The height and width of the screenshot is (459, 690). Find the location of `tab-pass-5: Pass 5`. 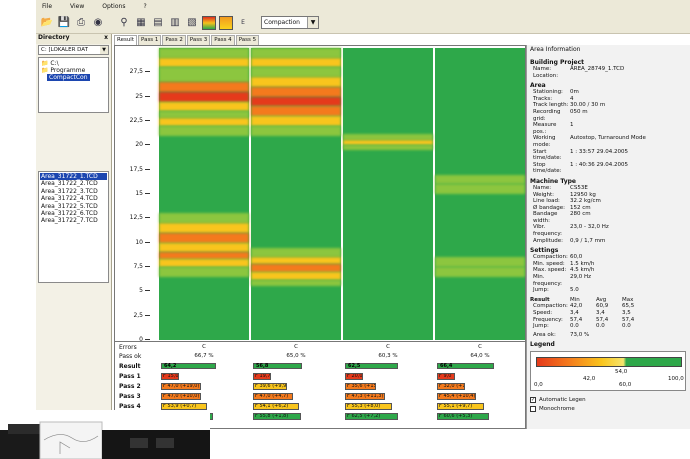

tab-pass-5: Pass 5 is located at coordinates (247, 40).